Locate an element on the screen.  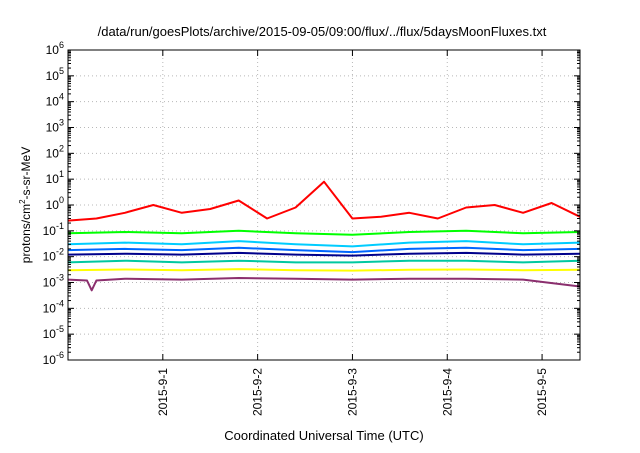
y-tick-label: 10⁵ is located at coordinates (55, 74).